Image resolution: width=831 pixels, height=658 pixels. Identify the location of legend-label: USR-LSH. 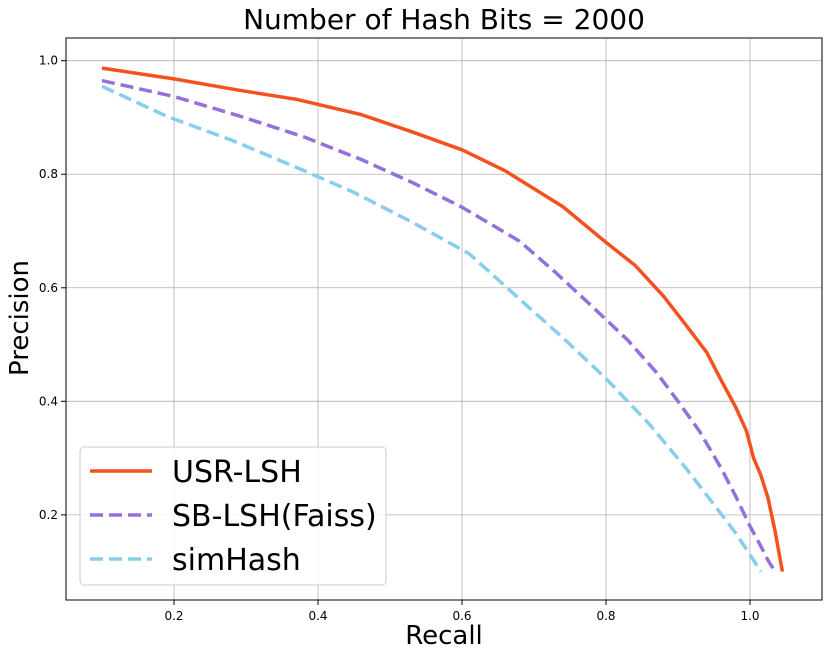
(237, 472).